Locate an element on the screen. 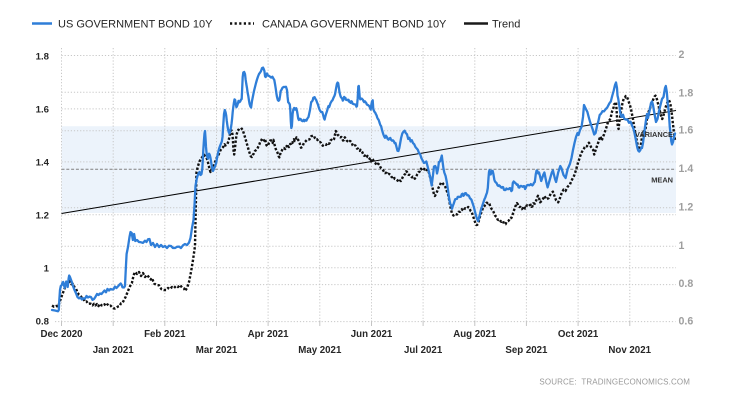  svg-text: SOURCE: TRADINGECONOMICS.COM is located at coordinates (614, 382).